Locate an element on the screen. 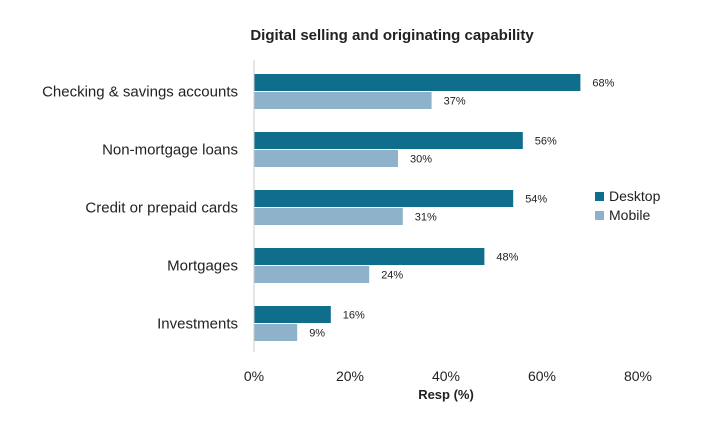 This screenshot has width=717, height=425. legend-swatch-mobile is located at coordinates (599, 215).